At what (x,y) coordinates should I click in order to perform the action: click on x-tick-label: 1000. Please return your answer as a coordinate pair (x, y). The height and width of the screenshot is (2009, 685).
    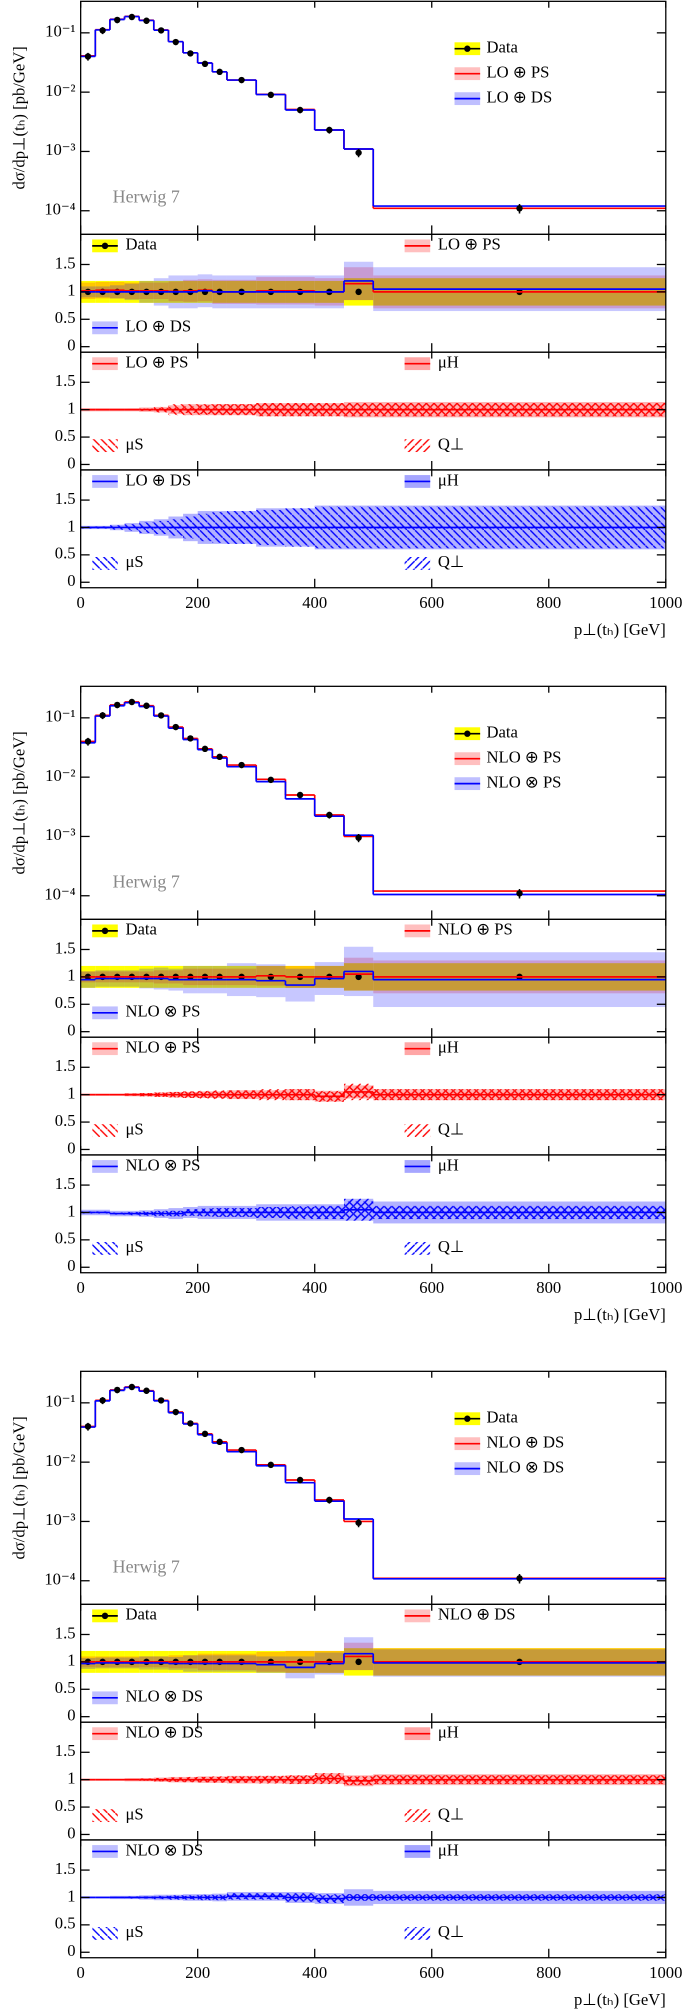
    Looking at the image, I should click on (665, 1972).